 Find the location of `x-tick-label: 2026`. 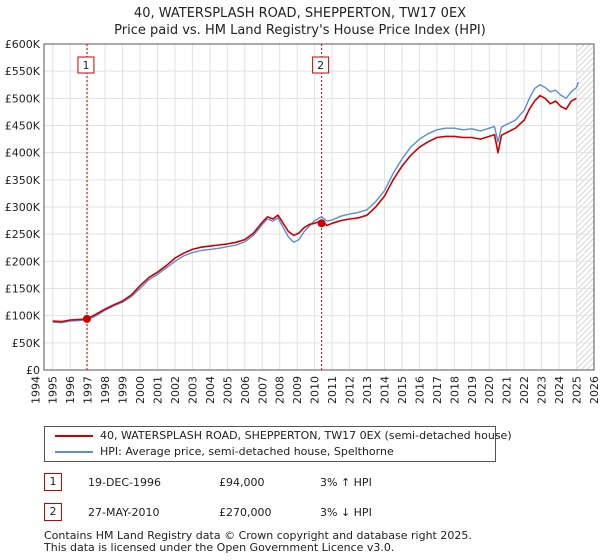

x-tick-label: 2026 is located at coordinates (594, 390).